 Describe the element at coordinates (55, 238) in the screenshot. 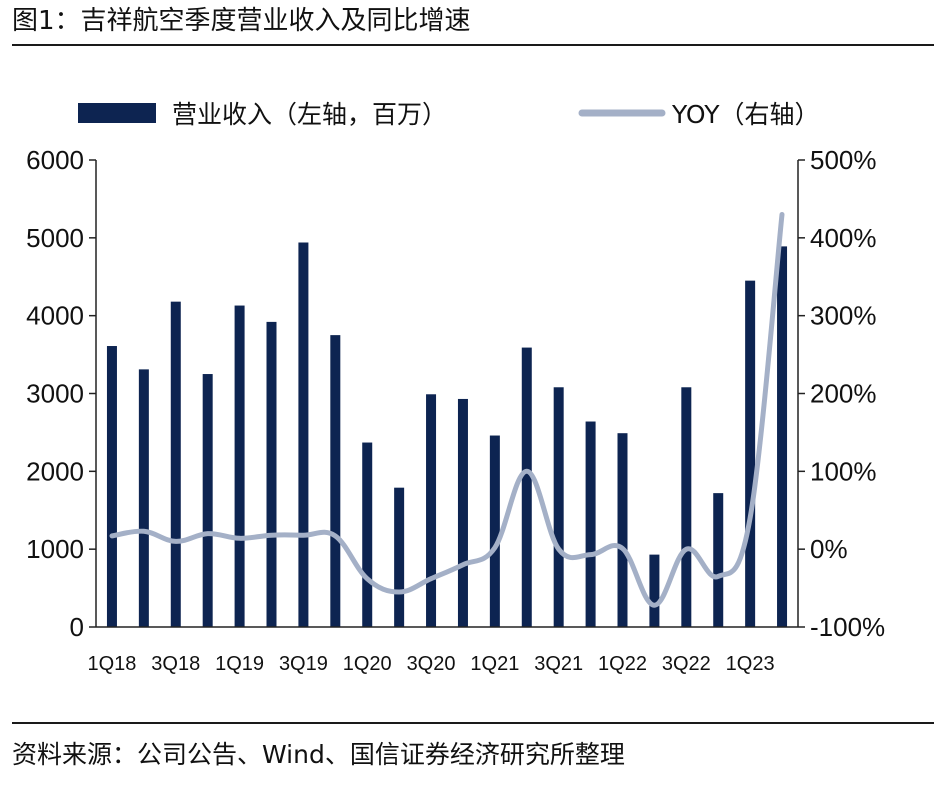

I see `left-tick-label: 5000` at that location.